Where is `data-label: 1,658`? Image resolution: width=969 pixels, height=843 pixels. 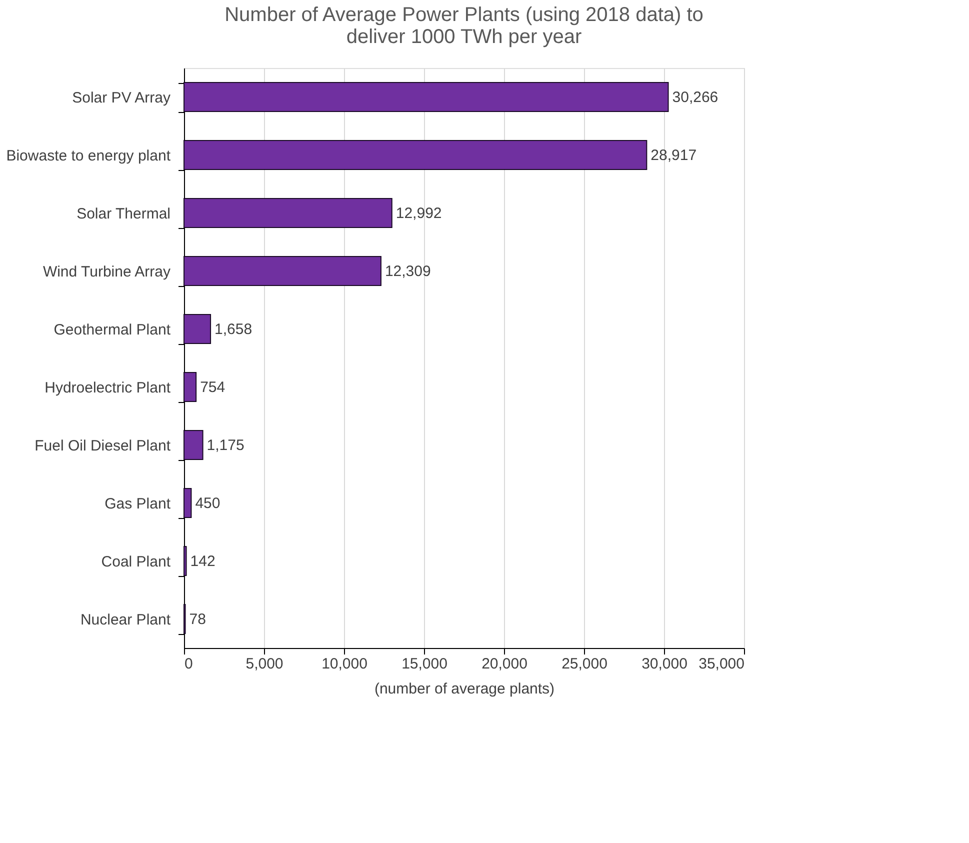
data-label: 1,658 is located at coordinates (233, 329).